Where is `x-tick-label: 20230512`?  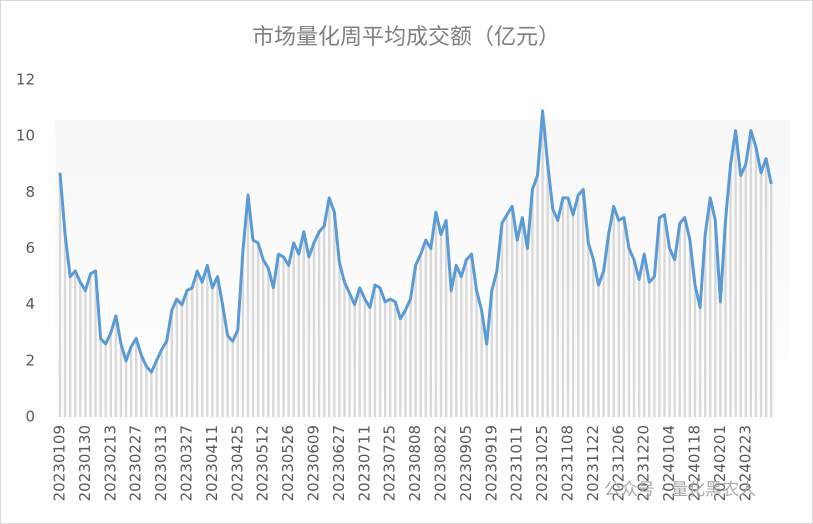
x-tick-label: 20230512 is located at coordinates (263, 463).